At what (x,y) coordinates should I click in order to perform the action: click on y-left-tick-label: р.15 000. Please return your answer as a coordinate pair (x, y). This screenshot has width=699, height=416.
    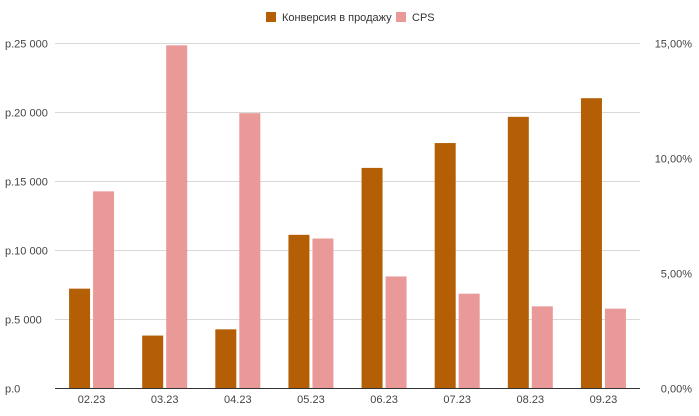
    Looking at the image, I should click on (26, 183).